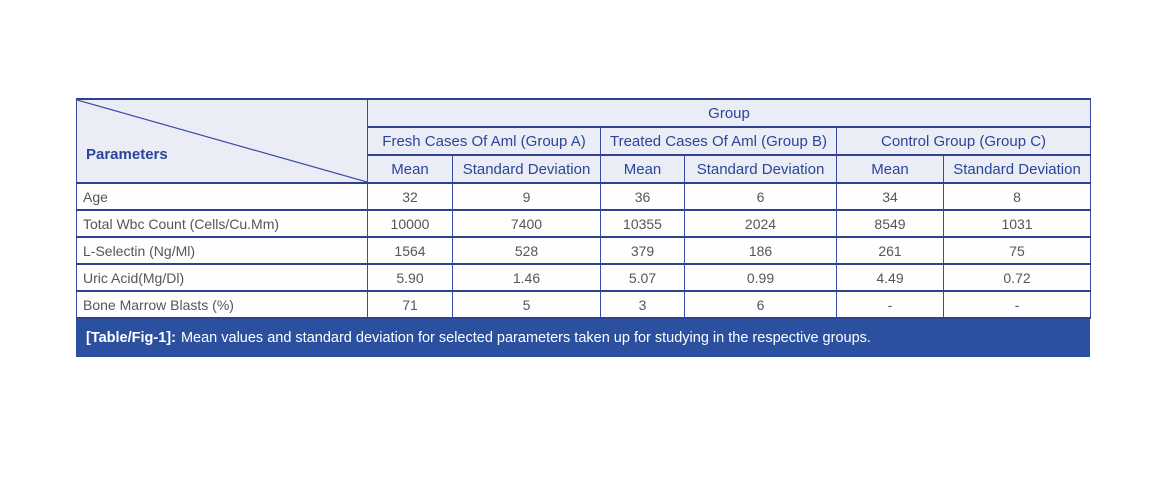 The width and height of the screenshot is (1169, 490). Describe the element at coordinates (760, 250) in the screenshot. I see `value-cell: 186` at that location.